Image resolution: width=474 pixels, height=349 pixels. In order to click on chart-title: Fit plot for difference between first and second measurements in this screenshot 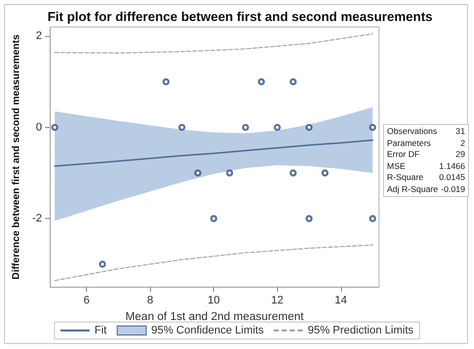, I will do `click(240, 16)`.